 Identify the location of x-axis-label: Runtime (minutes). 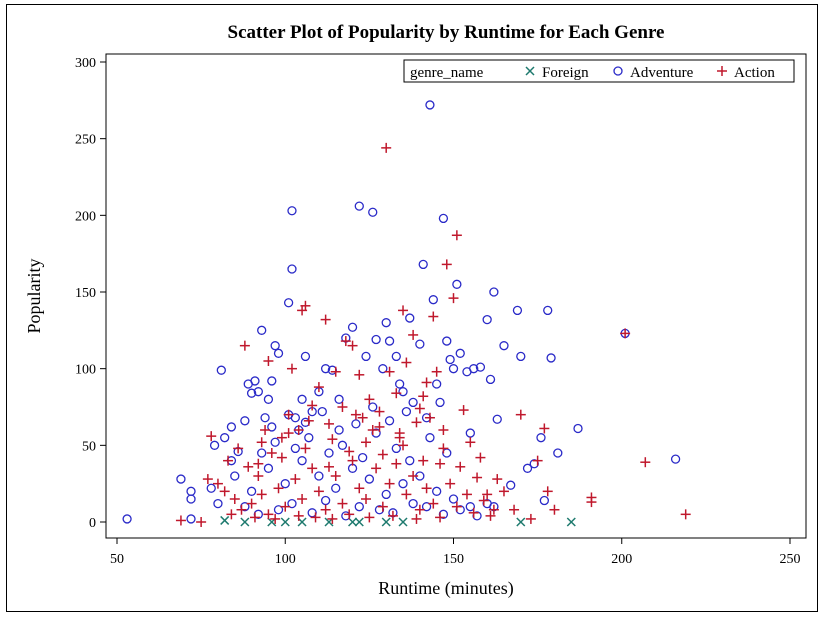
(445, 588).